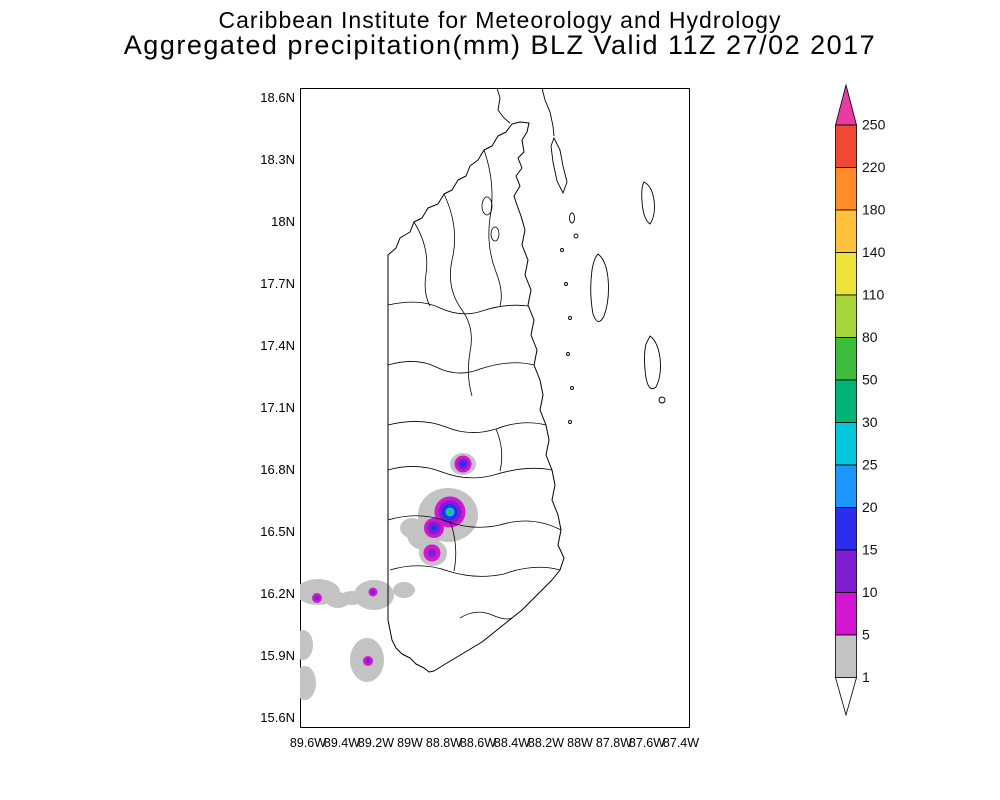 This screenshot has width=1000, height=800. I want to click on lat-tick-label: 15.9N, so click(277, 655).